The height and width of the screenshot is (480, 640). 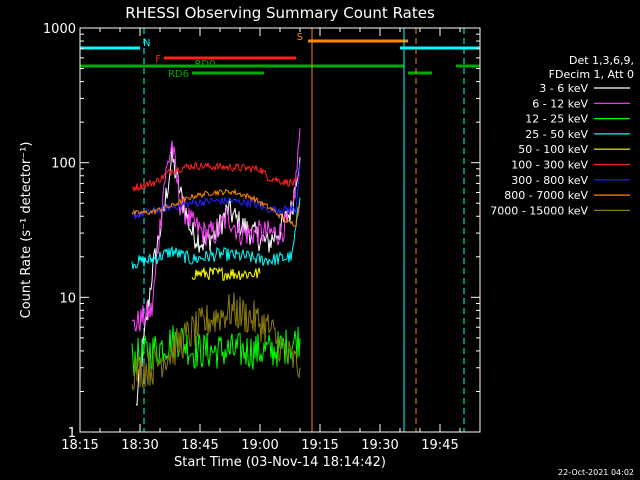 I want to click on legend-header-line-2: FDecim 1, Att 0, so click(x=591, y=74).